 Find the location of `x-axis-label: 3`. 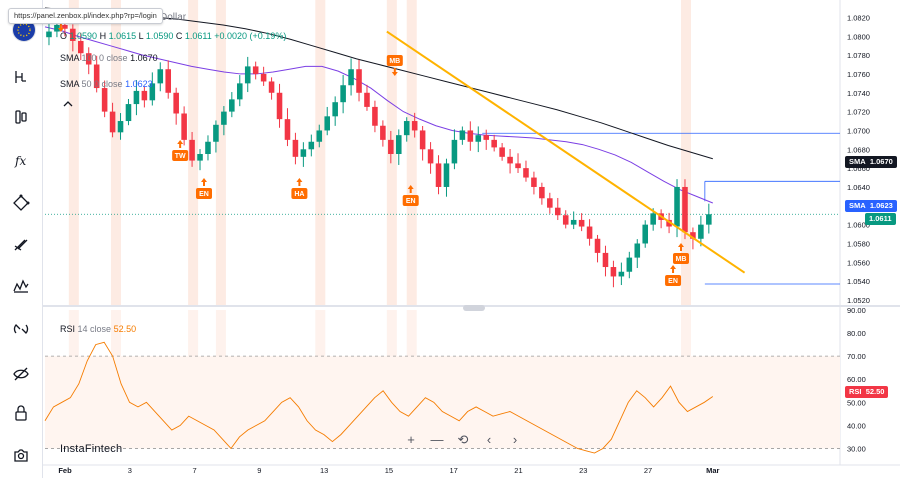

x-axis-label: 3 is located at coordinates (130, 470).